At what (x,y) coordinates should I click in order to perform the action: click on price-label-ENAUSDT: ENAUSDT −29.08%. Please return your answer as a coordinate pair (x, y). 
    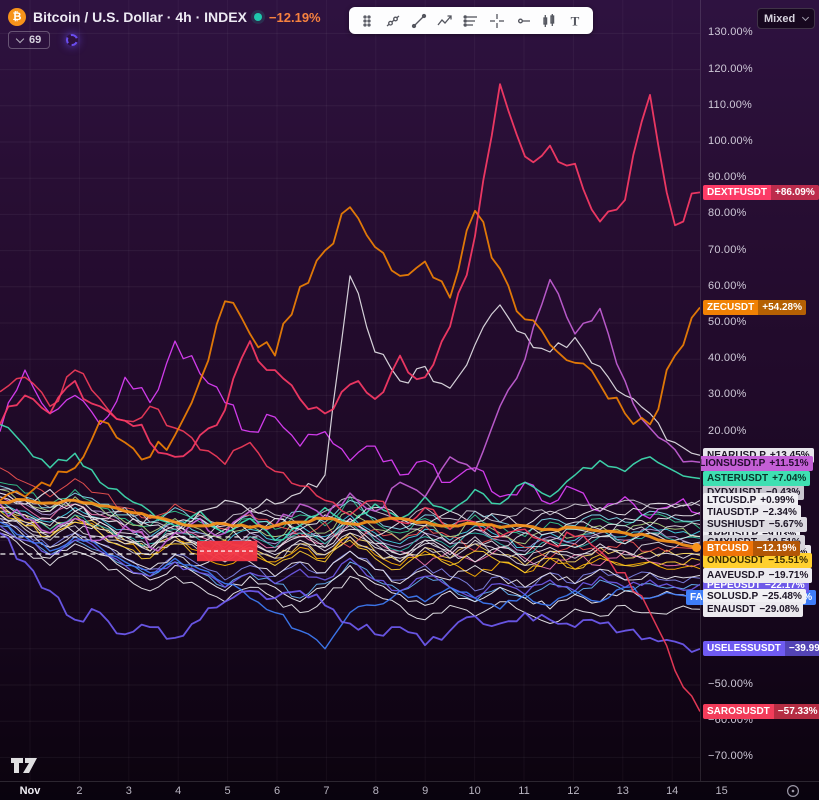
    Looking at the image, I should click on (753, 609).